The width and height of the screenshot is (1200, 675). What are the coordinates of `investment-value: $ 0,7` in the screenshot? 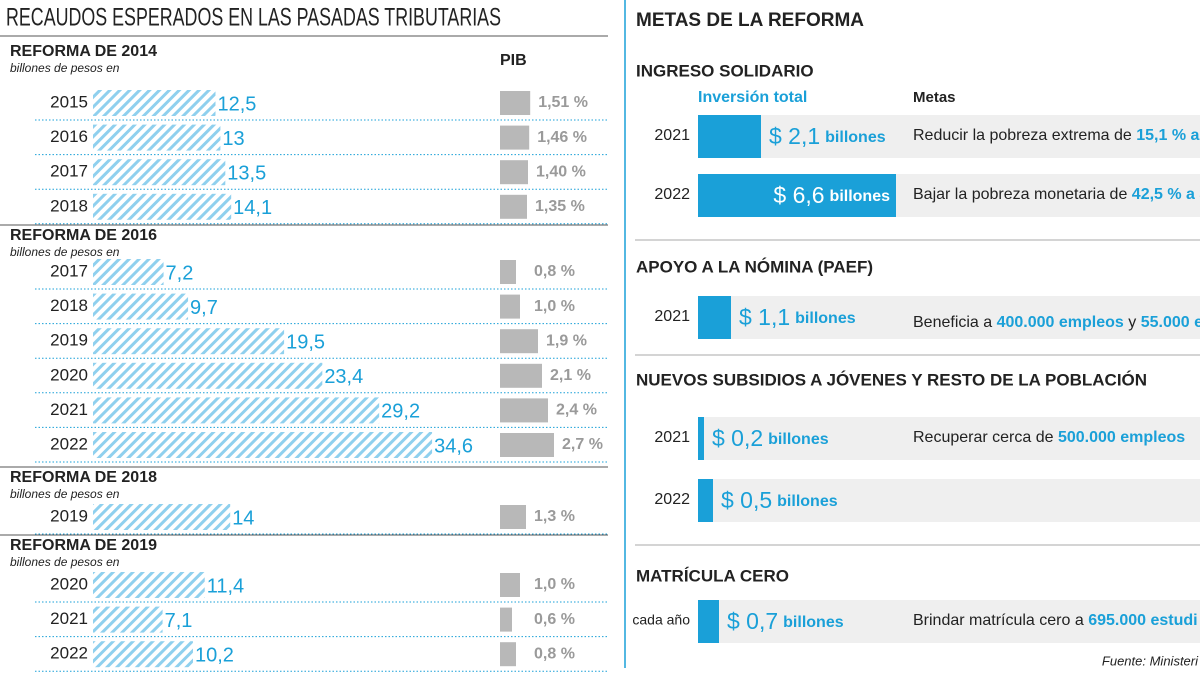 It's located at (752, 621).